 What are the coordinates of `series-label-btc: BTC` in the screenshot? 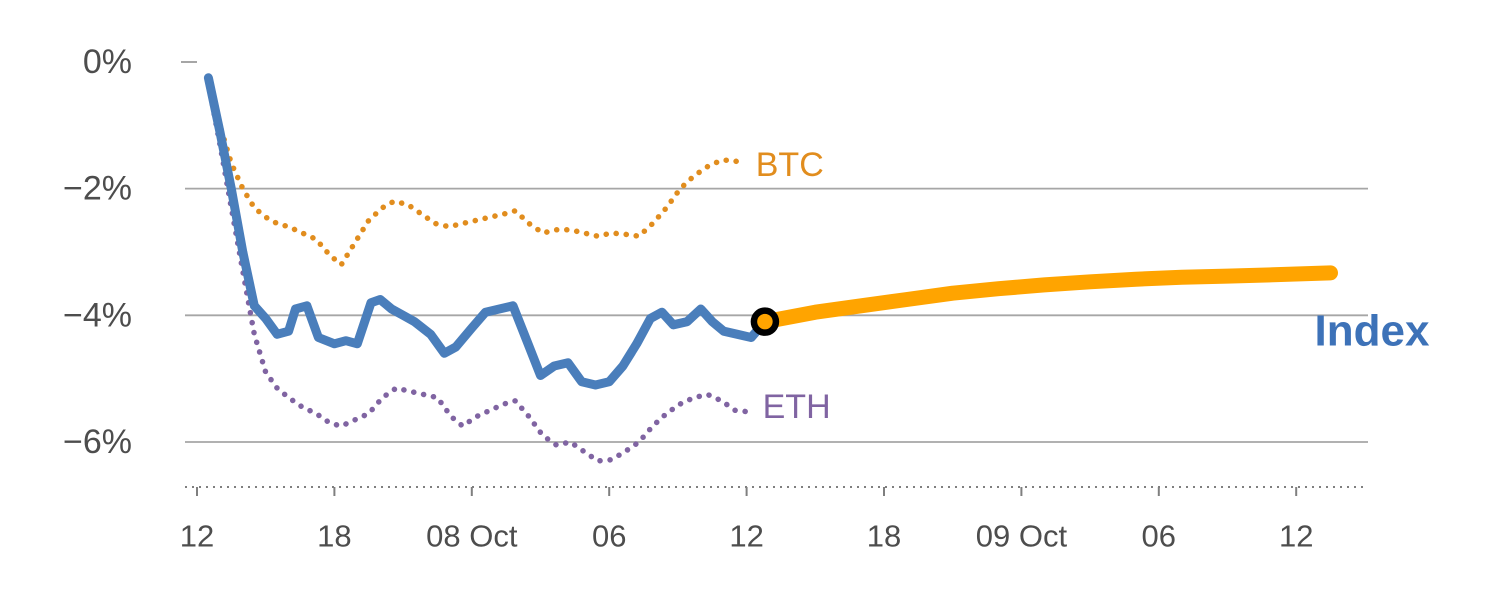 It's located at (790, 165).